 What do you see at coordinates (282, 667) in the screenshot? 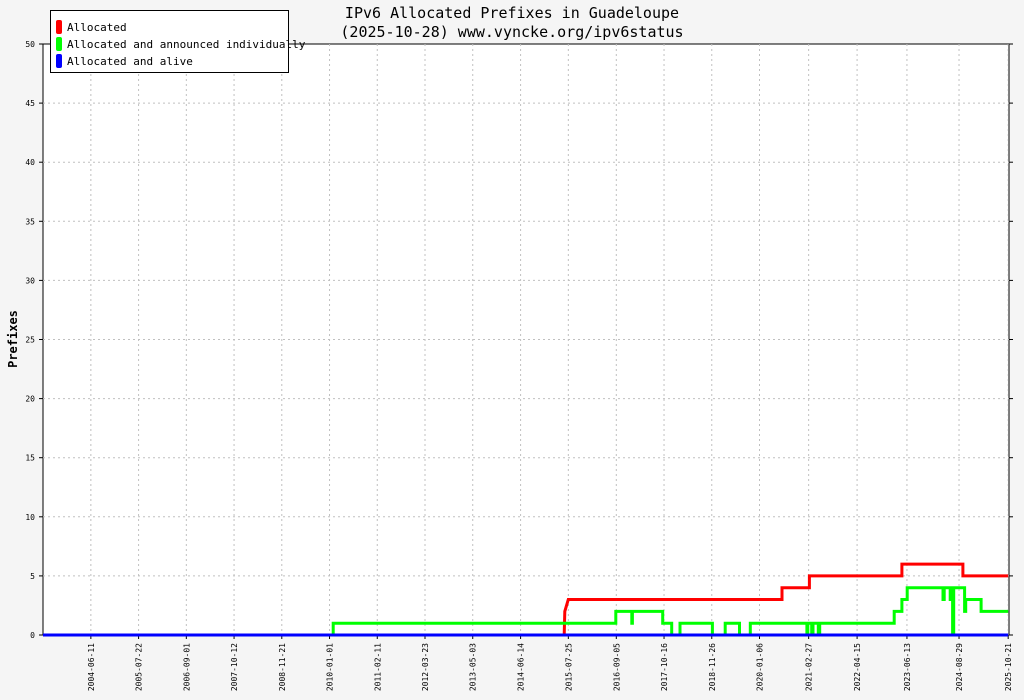
I see `x-tick-label: 2008-11-21` at bounding box center [282, 667].